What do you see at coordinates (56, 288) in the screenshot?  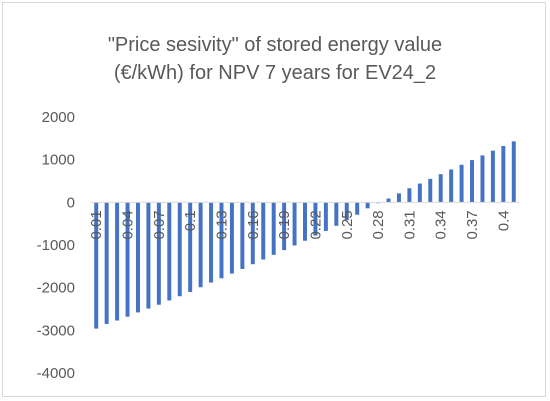 I see `y-tick-label: -2000` at bounding box center [56, 288].